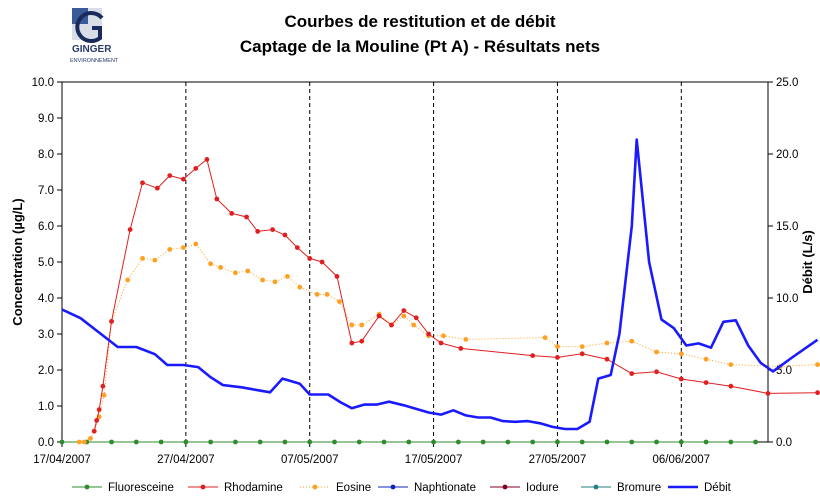 This screenshot has height=504, width=820. What do you see at coordinates (89, 27) in the screenshot?
I see `logo-g-mark` at bounding box center [89, 27].